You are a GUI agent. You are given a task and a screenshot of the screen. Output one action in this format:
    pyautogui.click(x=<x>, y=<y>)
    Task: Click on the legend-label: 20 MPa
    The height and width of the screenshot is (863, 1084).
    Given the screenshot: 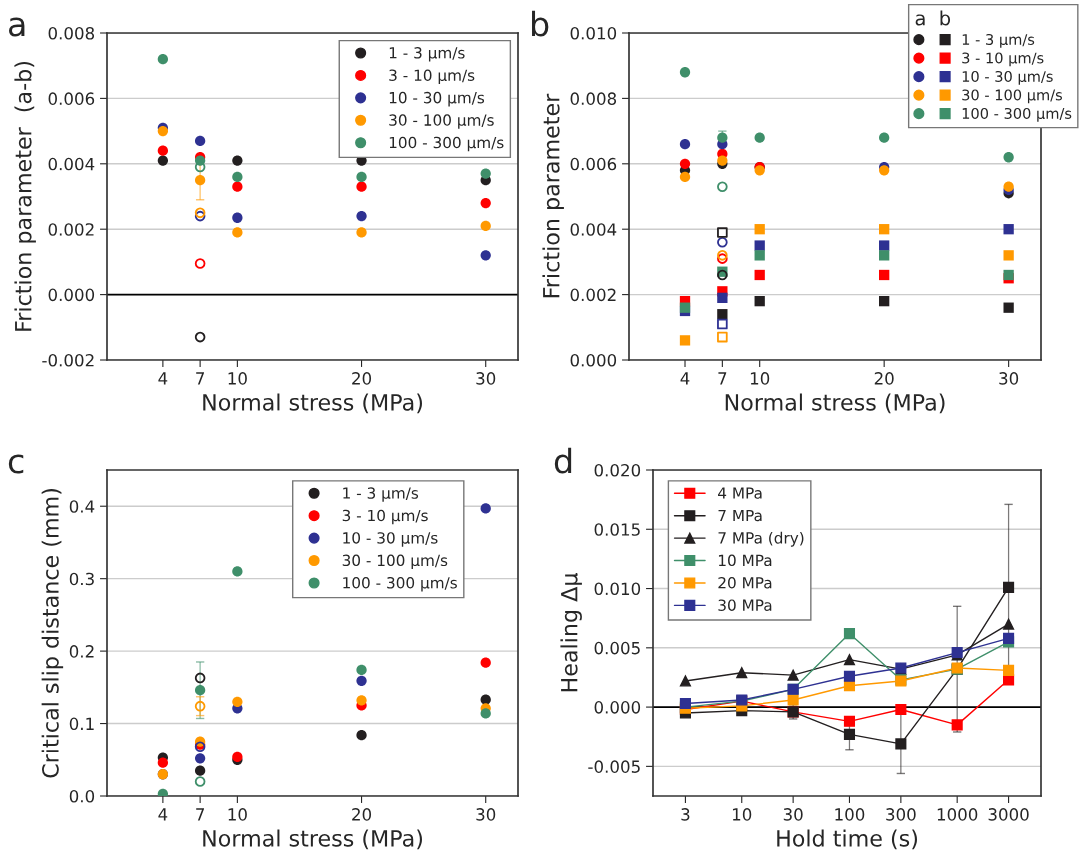 What is the action you would take?
    pyautogui.click(x=745, y=582)
    